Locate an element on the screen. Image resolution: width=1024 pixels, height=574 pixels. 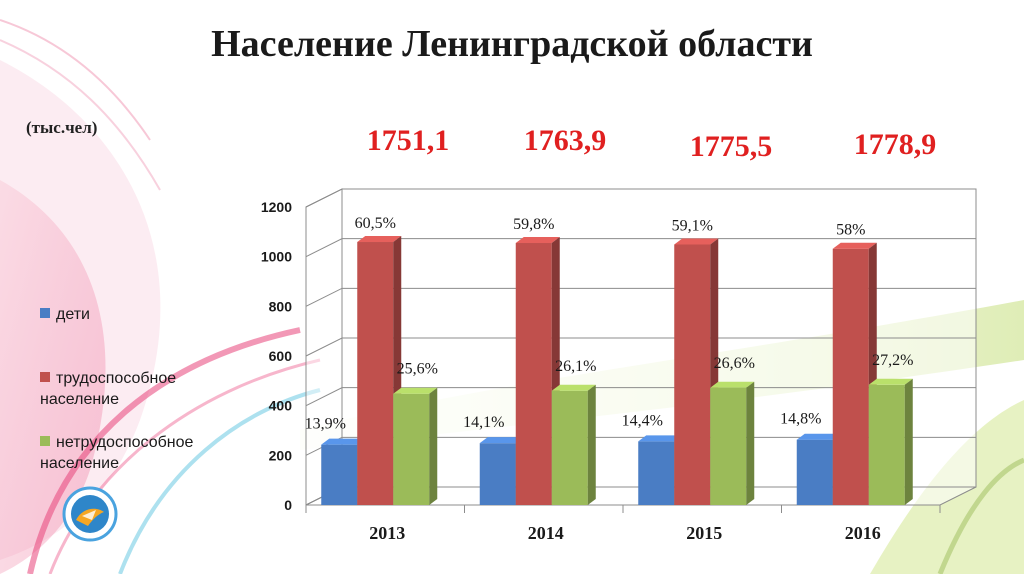
bar-2014-1-front is located at coordinates (533, 374).